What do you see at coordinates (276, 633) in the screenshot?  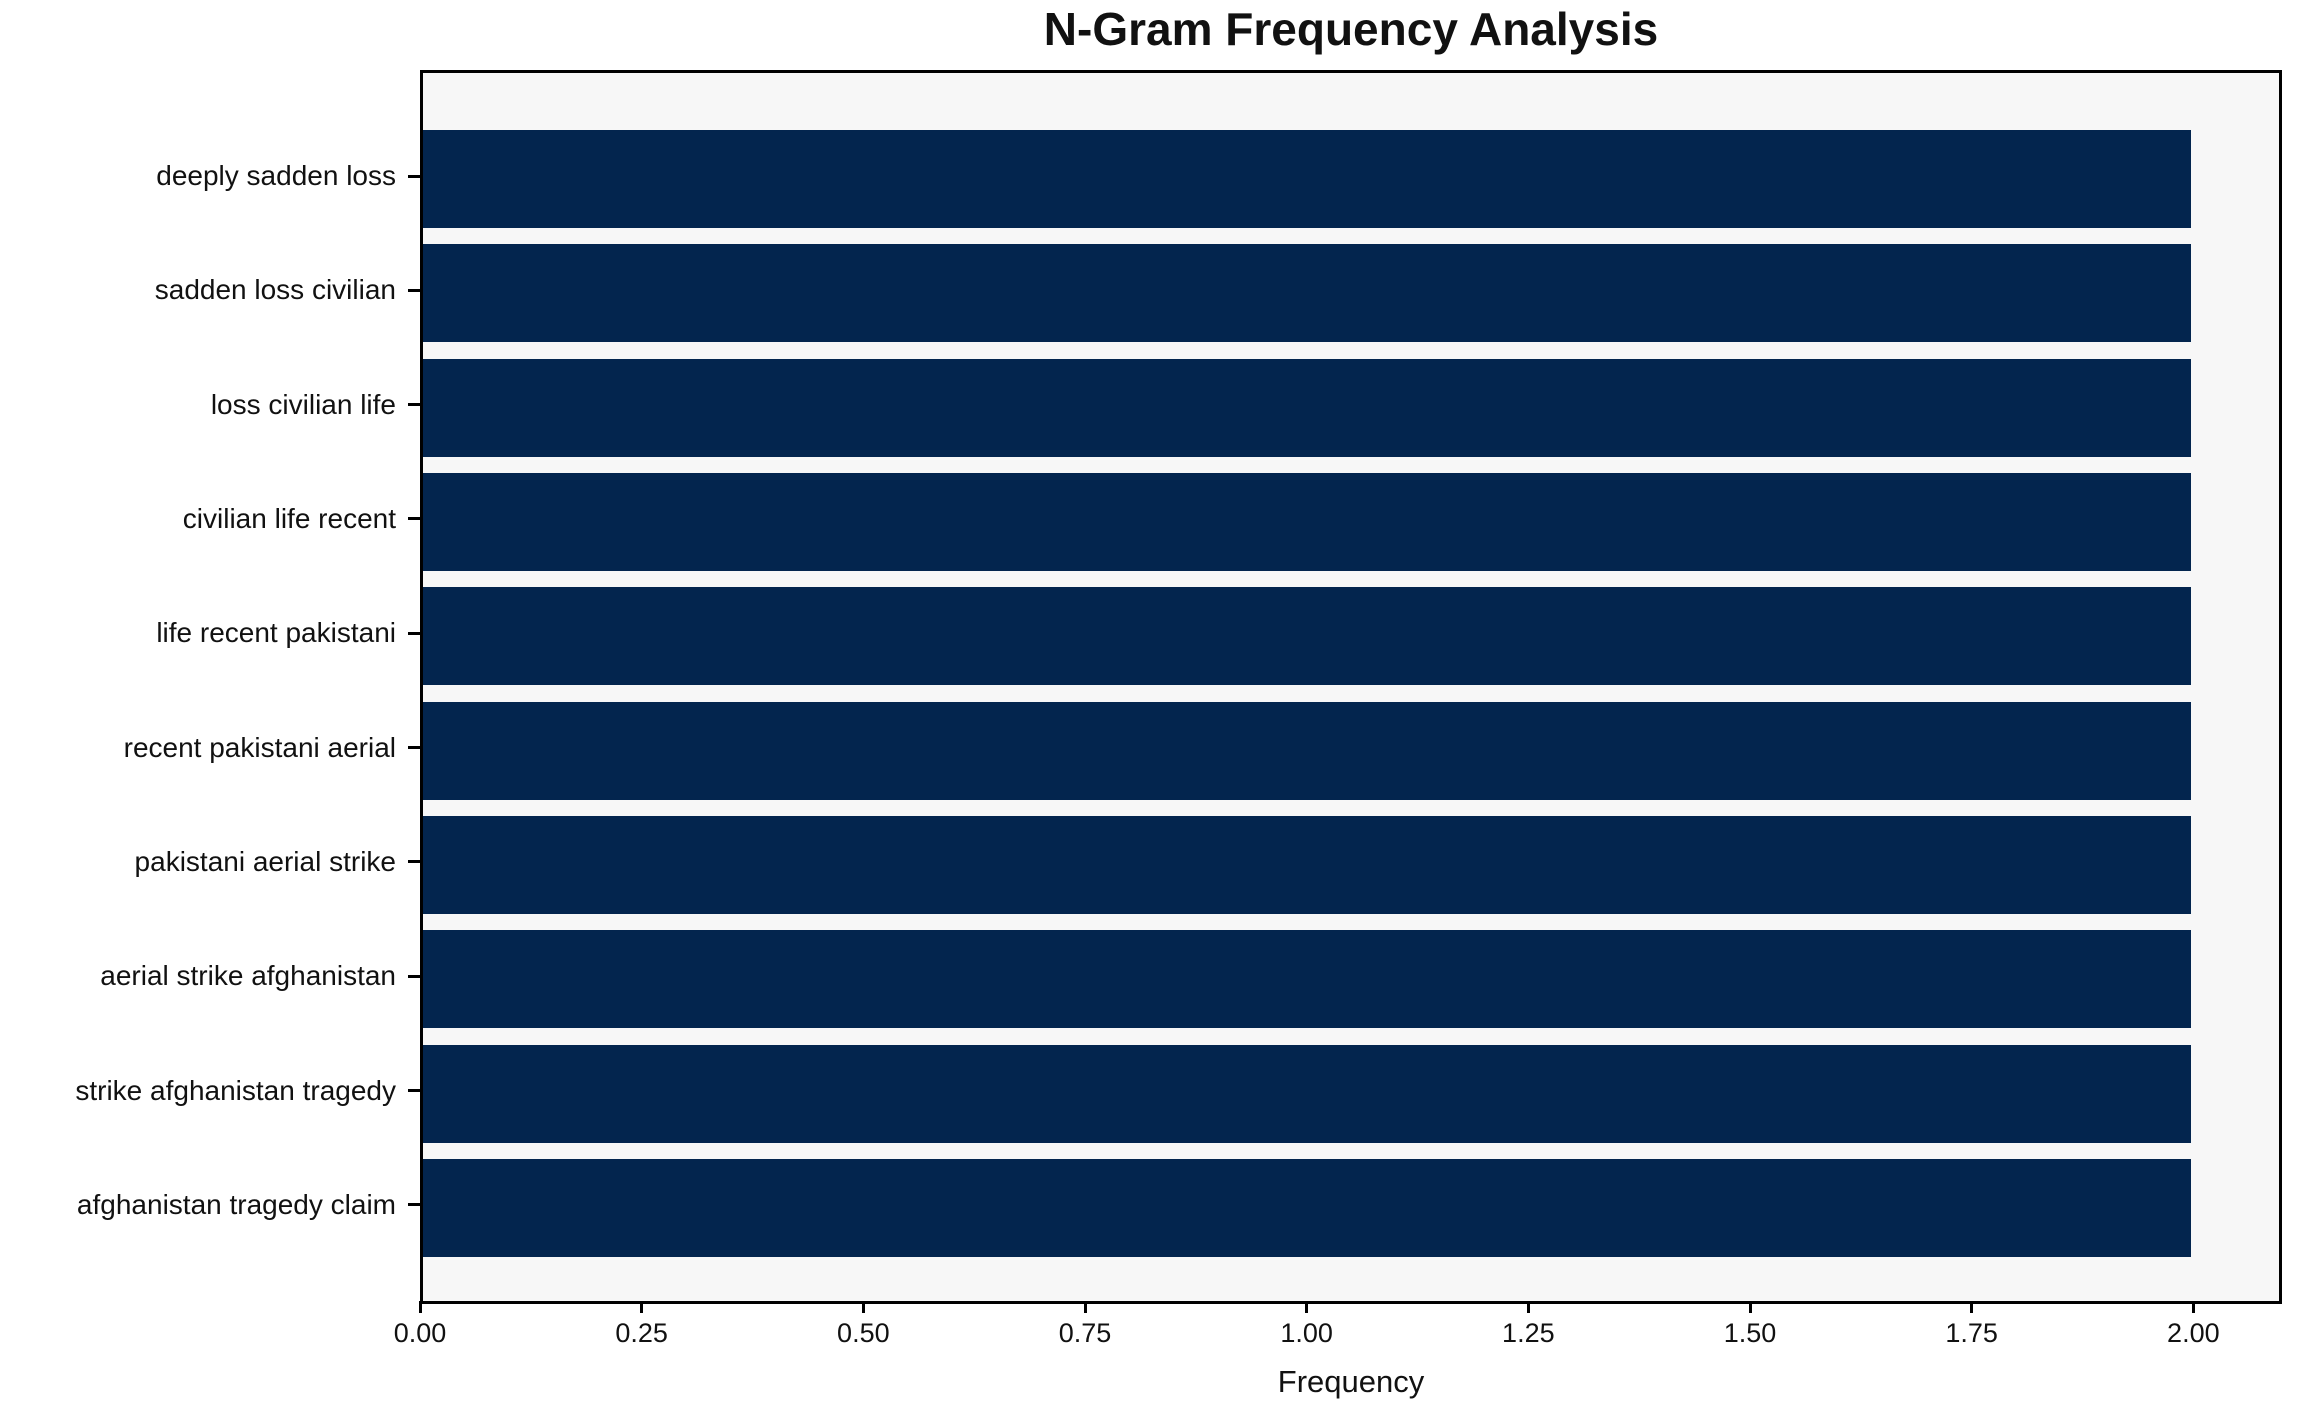 I see `y-tick-label: life recent pakistani` at bounding box center [276, 633].